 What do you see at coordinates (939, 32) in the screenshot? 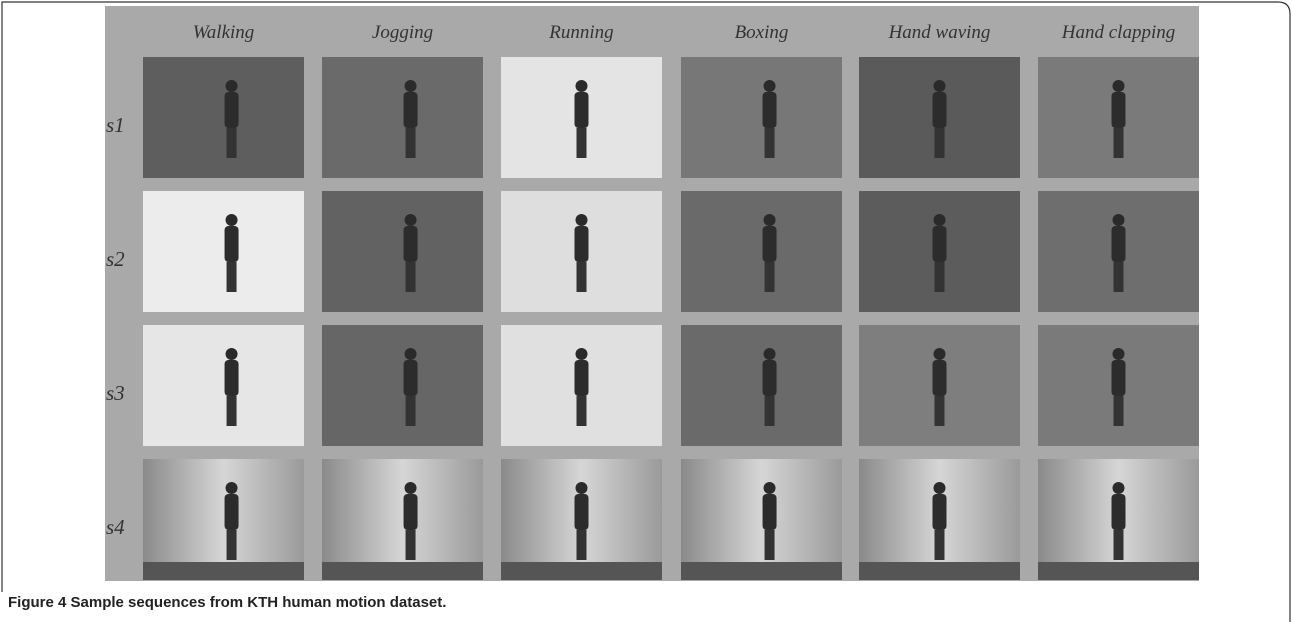
I see `column-label: Hand waving` at bounding box center [939, 32].